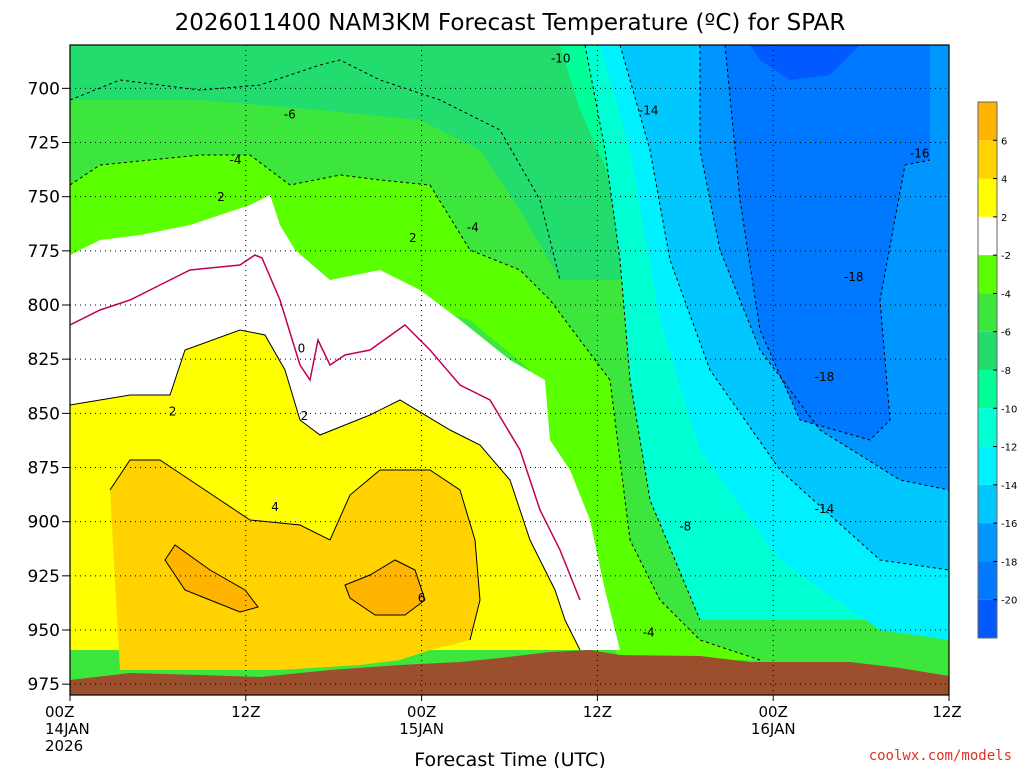 The image size is (1024, 768). I want to click on y-tick-label: 800, so click(44, 306).